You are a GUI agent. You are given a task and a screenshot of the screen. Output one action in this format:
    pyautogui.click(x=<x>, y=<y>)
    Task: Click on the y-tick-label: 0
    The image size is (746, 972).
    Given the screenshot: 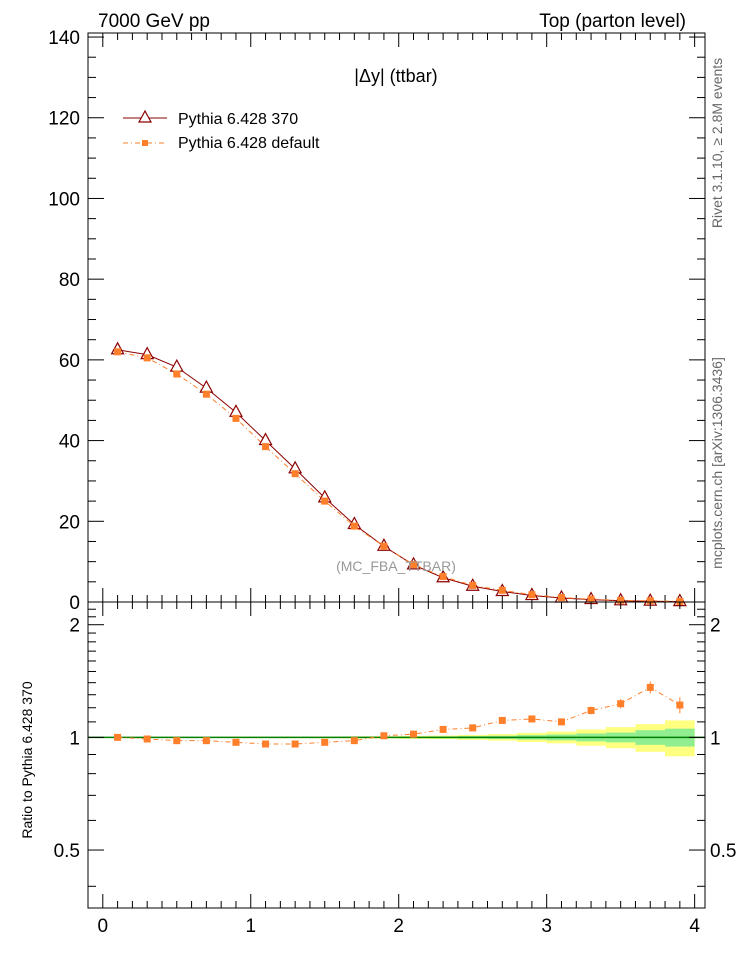 What is the action you would take?
    pyautogui.click(x=74, y=603)
    